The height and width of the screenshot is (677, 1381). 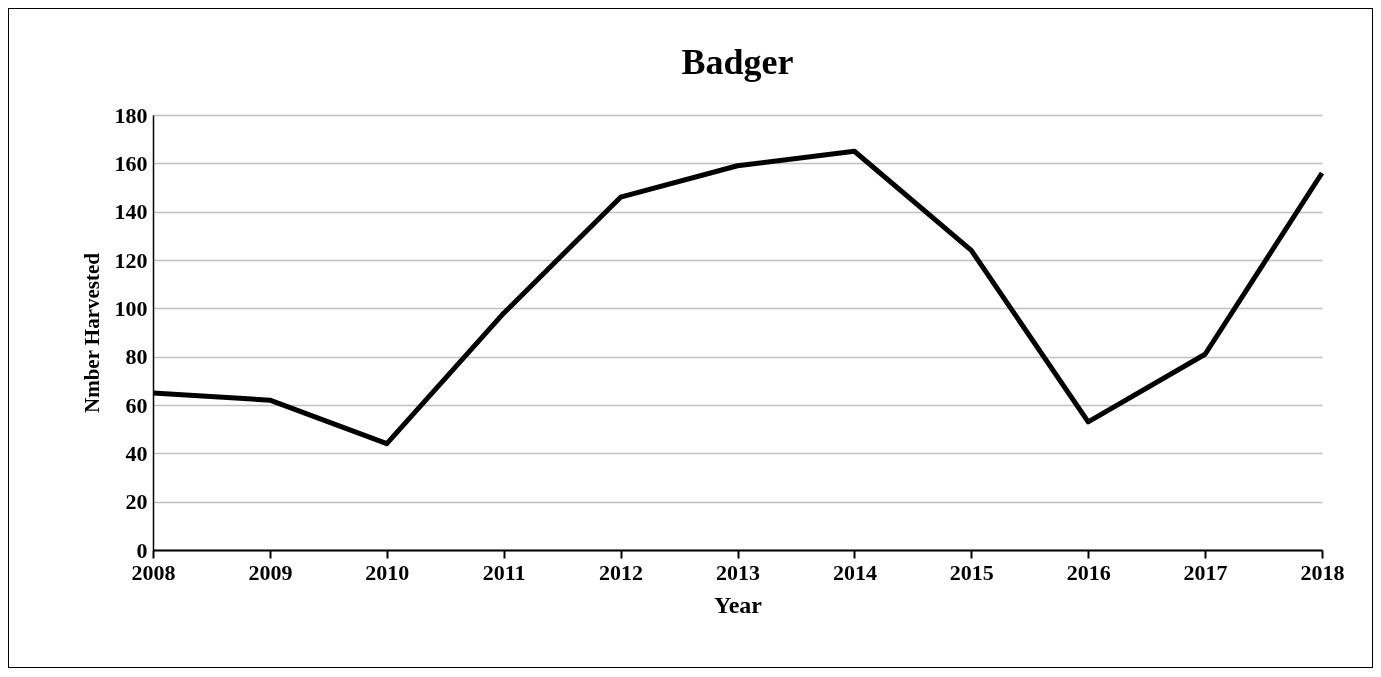 What do you see at coordinates (1205, 572) in the screenshot?
I see `x-tick-label: 2017` at bounding box center [1205, 572].